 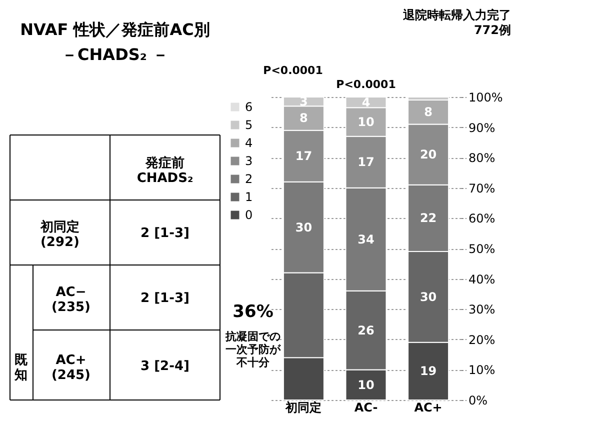 I want to click on annotation: 36%, so click(x=253, y=312).